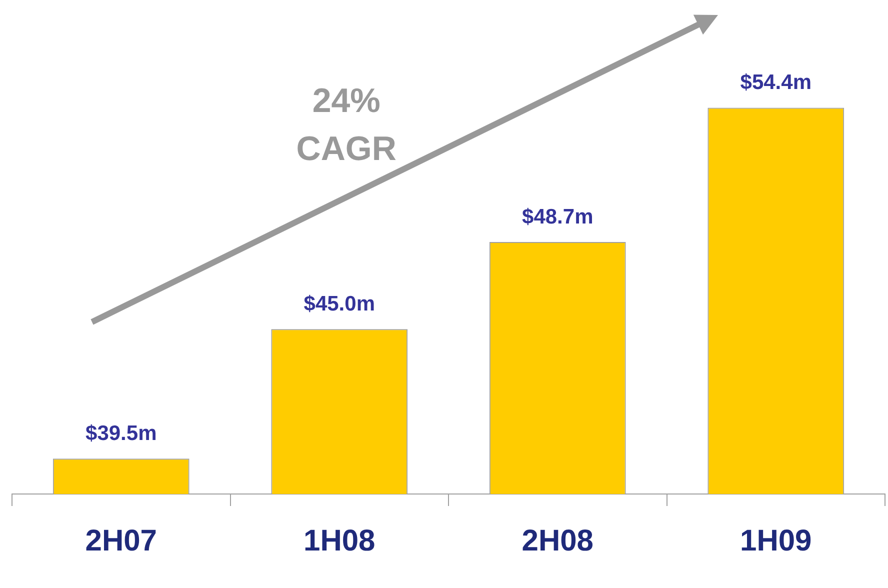 This screenshot has height=588, width=888. What do you see at coordinates (558, 216) in the screenshot?
I see `data-label: $48.7m` at bounding box center [558, 216].